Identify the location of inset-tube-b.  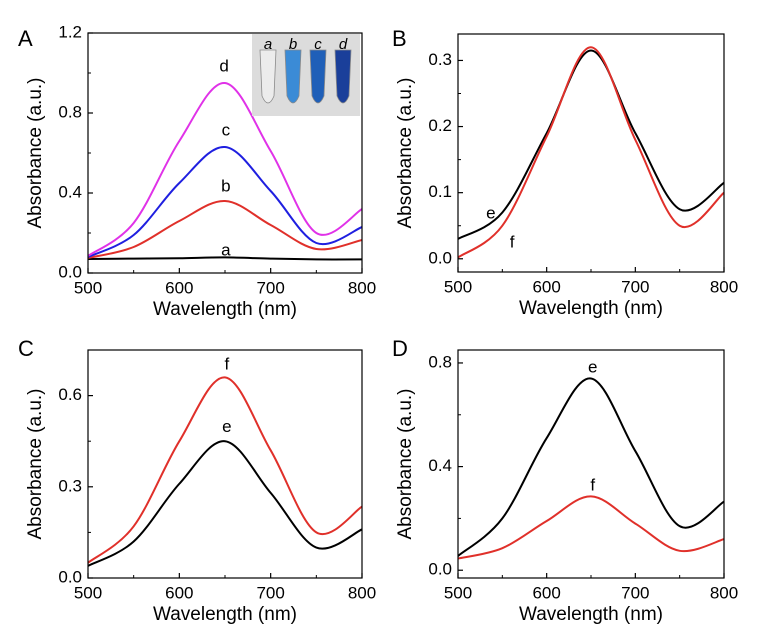
(293, 76).